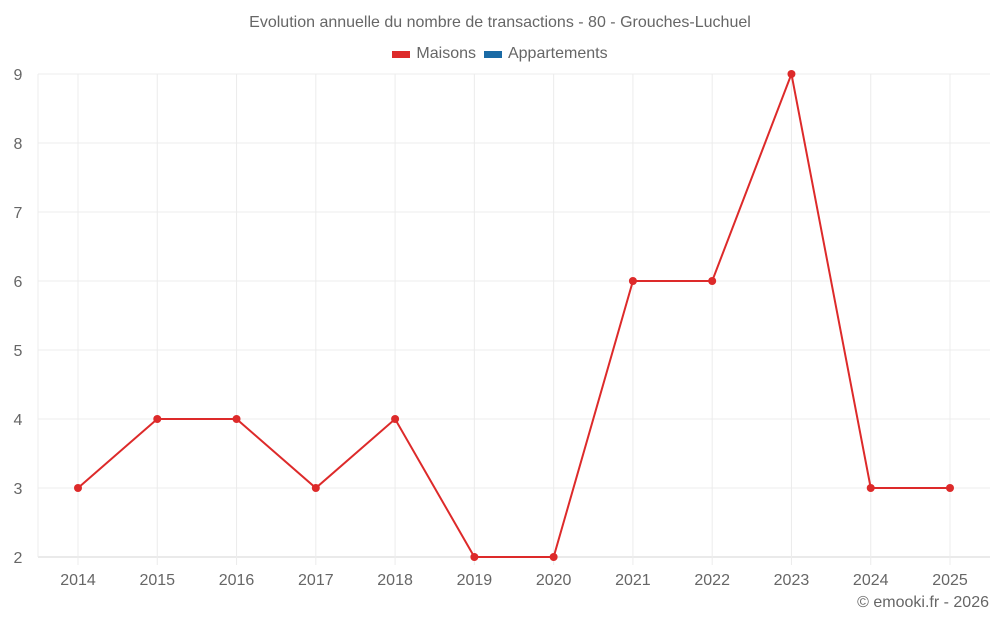  What do you see at coordinates (950, 580) in the screenshot?
I see `x-tick-label: 2025` at bounding box center [950, 580].